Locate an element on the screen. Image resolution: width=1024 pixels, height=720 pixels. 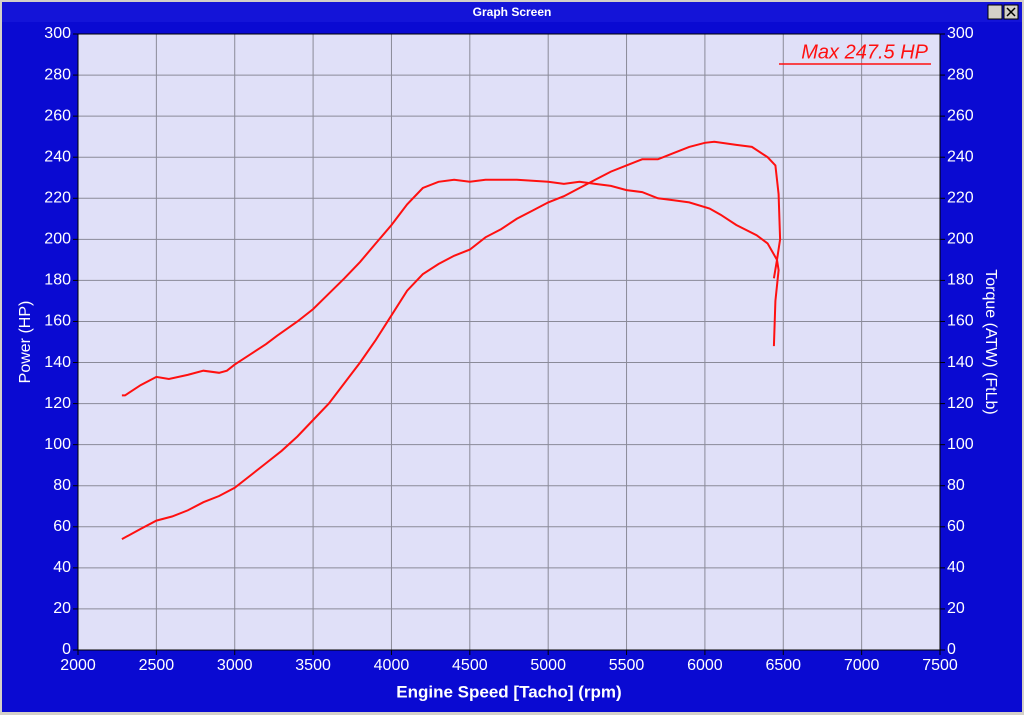
y-tick-label: 240 is located at coordinates (57, 156).